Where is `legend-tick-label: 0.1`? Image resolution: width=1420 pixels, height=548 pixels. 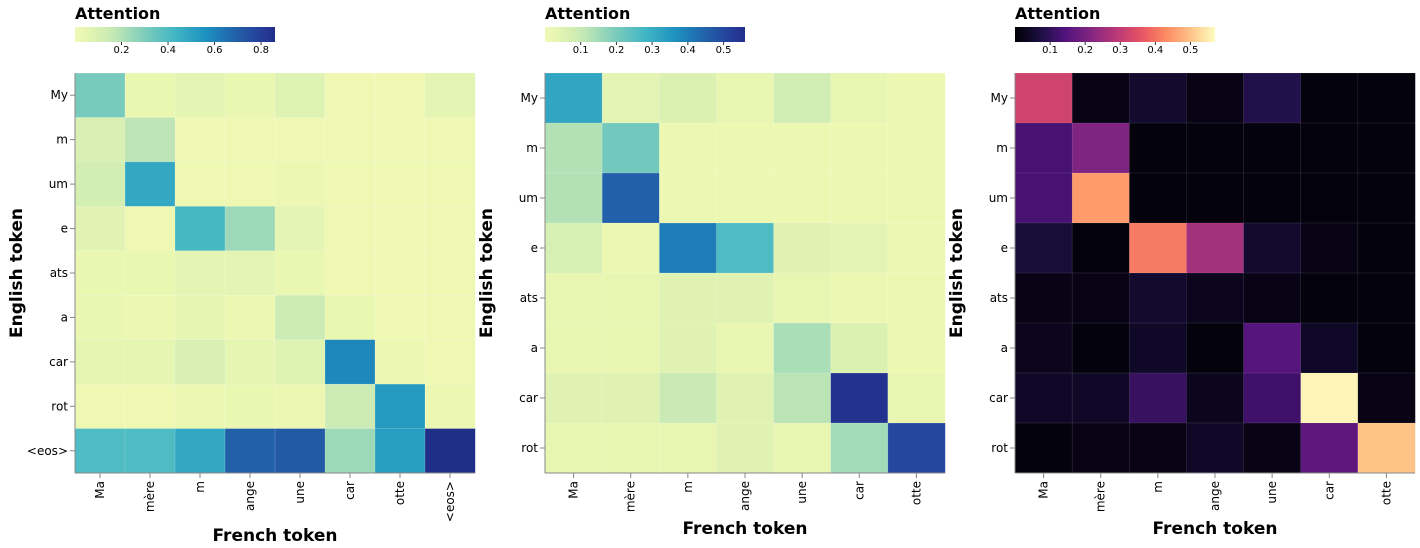
legend-tick-label: 0.1 is located at coordinates (1050, 50).